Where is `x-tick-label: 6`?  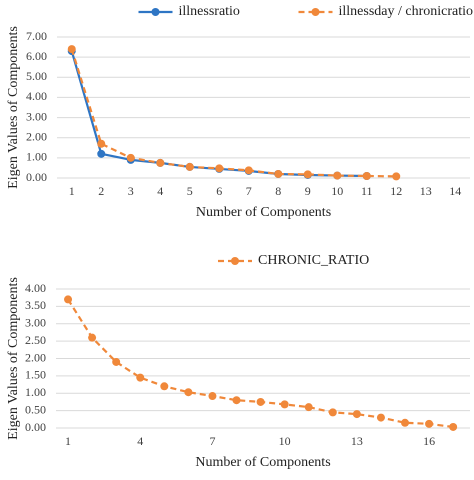 x-tick-label: 6 is located at coordinates (219, 191).